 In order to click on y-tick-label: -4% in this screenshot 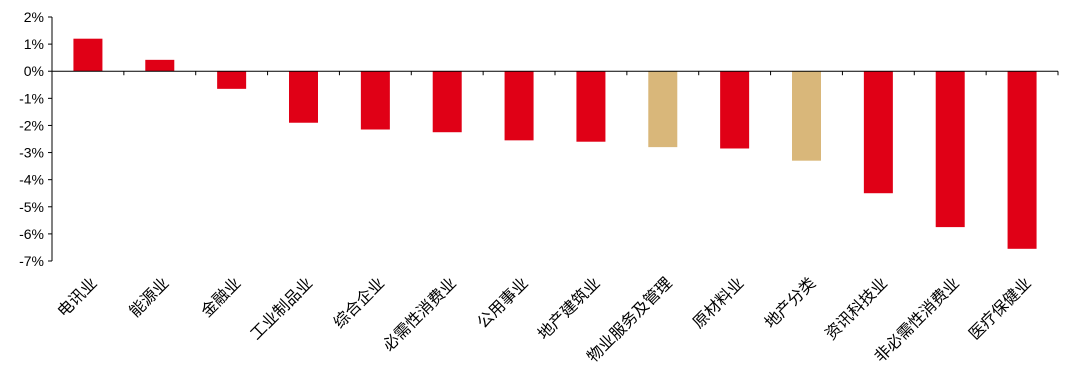, I will do `click(31, 180)`.